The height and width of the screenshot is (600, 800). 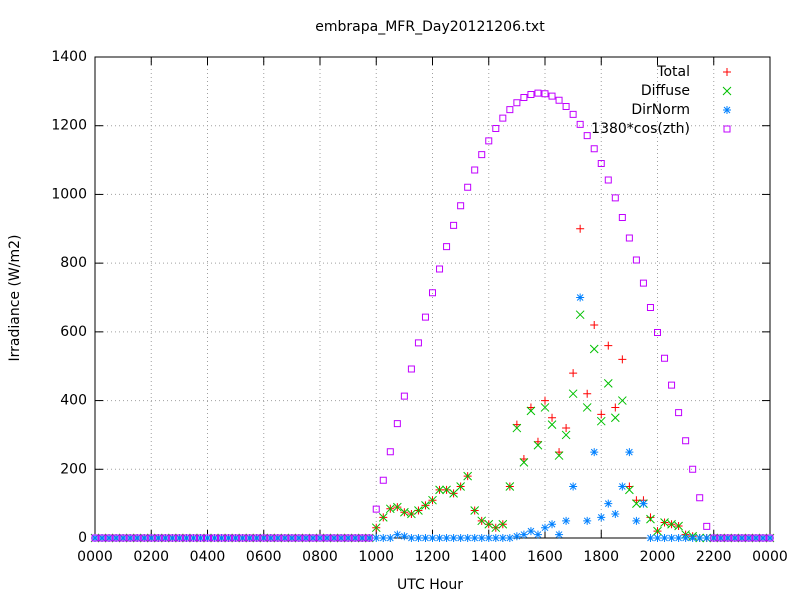 I want to click on legend-label: Total, so click(x=673, y=72).